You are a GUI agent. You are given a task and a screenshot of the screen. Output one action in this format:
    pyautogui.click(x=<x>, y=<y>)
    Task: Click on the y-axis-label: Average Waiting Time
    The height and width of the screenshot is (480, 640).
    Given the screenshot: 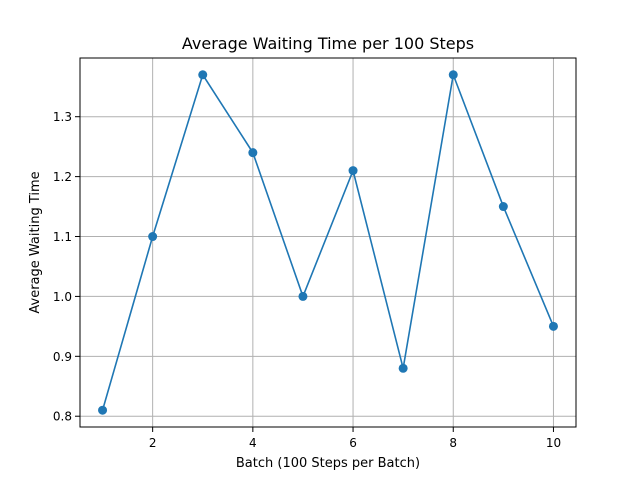 What is the action you would take?
    pyautogui.click(x=35, y=242)
    